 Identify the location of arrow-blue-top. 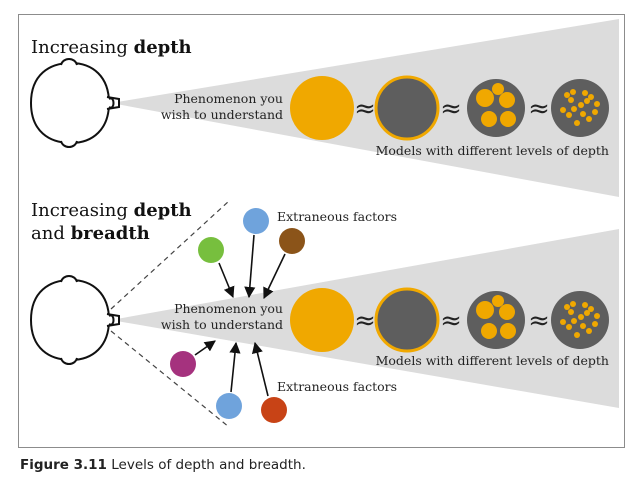
(250, 266).